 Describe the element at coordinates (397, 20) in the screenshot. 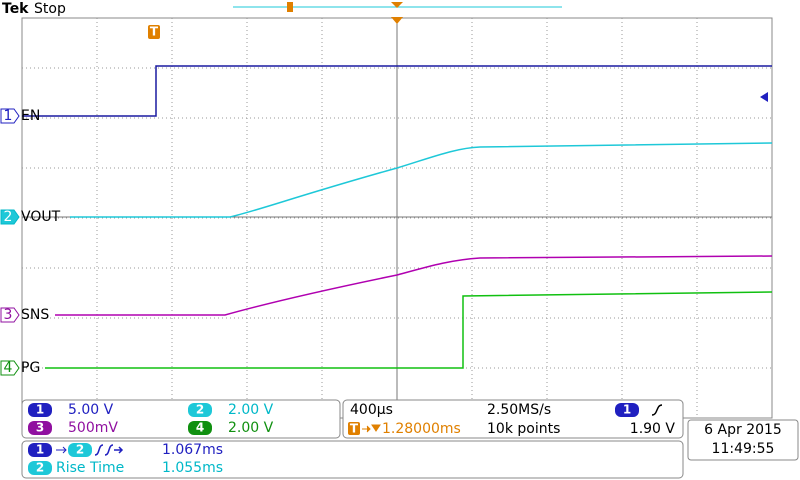

I see `trigger-pos` at that location.